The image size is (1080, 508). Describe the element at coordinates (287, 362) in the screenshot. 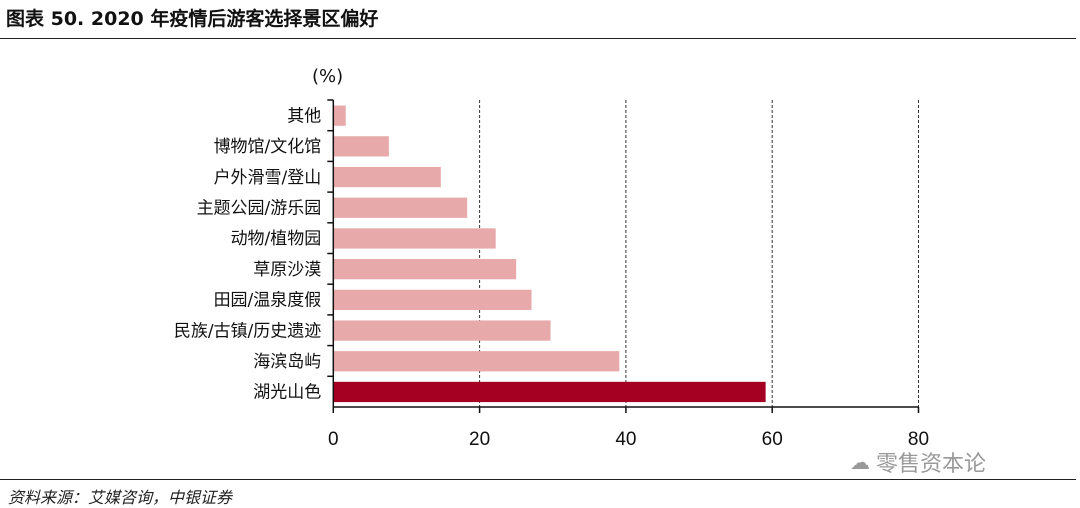

I see `category-label: 海滨岛屿` at that location.